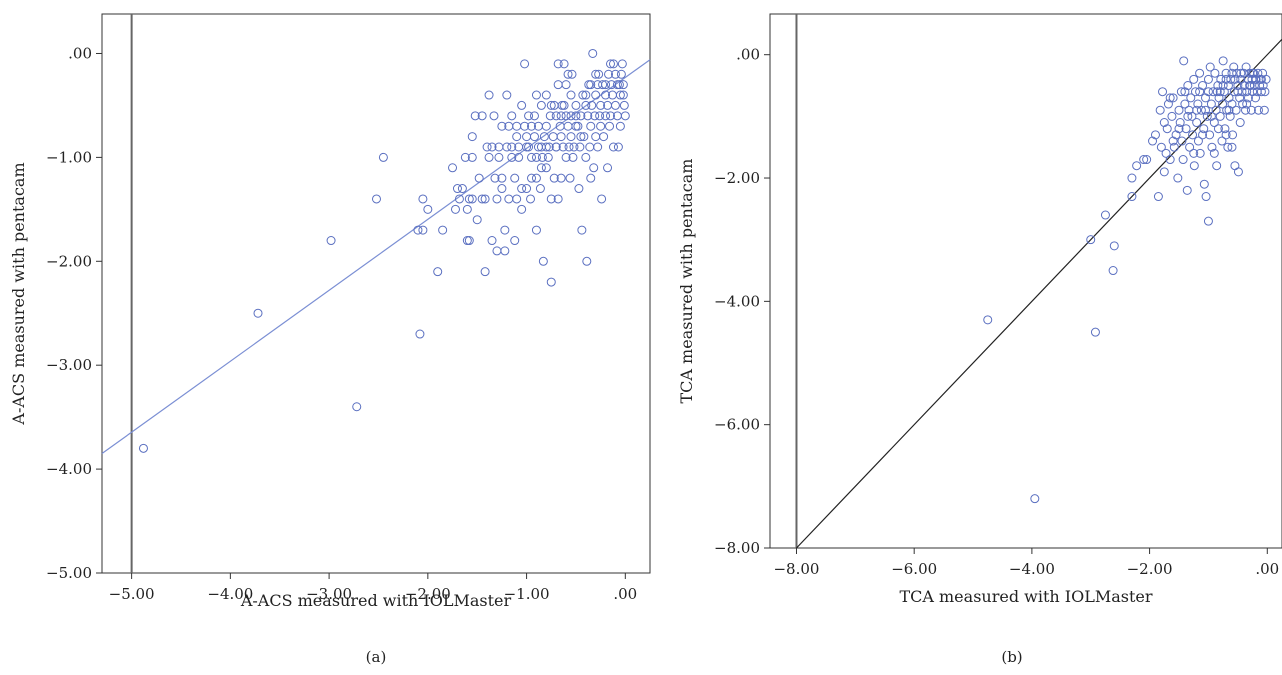  I want to click on x-tick-label: .00, so click(1267, 569).